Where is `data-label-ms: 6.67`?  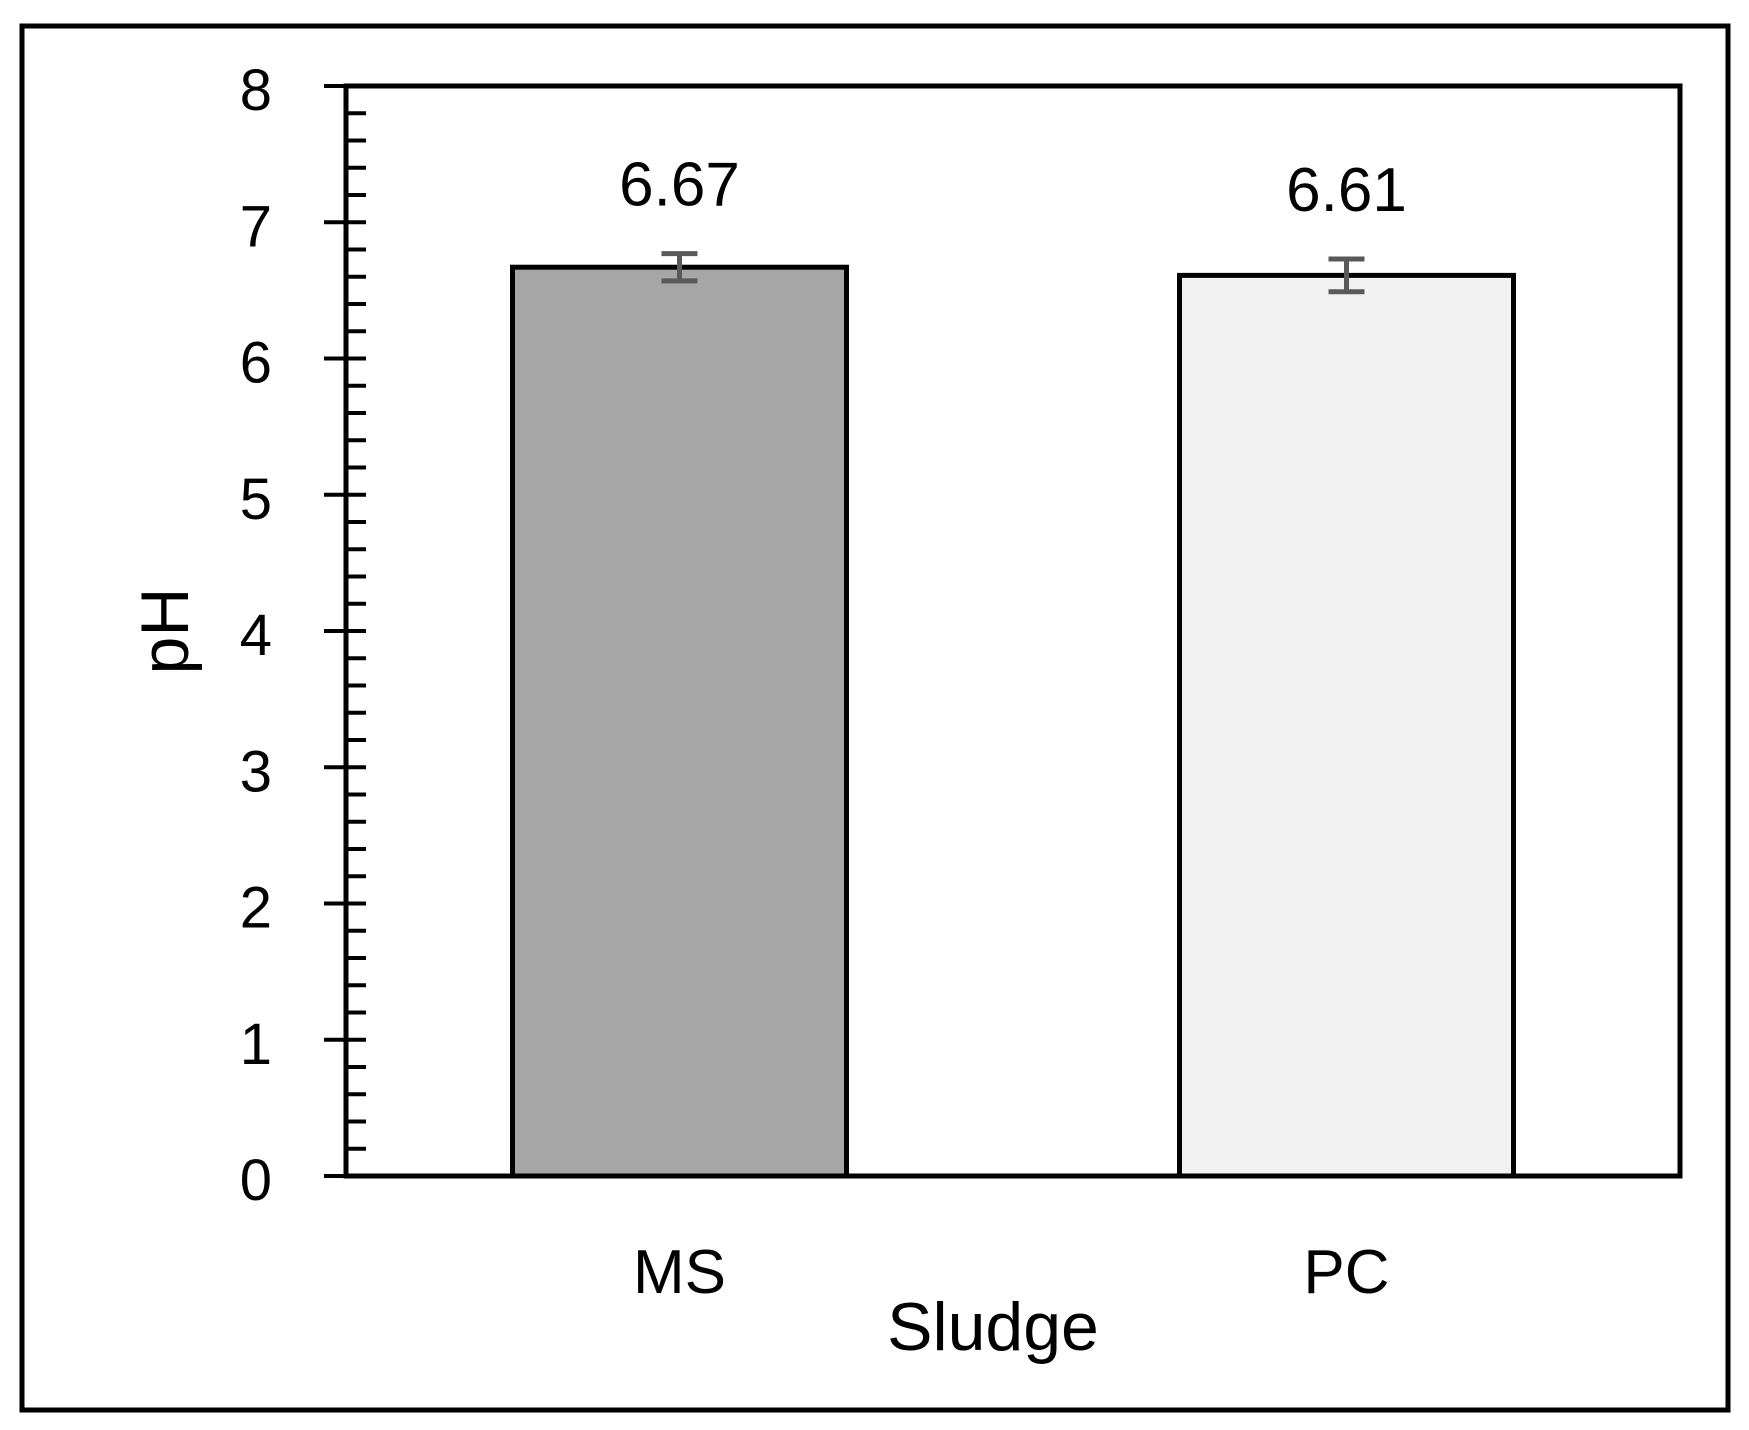 data-label-ms: 6.67 is located at coordinates (679, 185).